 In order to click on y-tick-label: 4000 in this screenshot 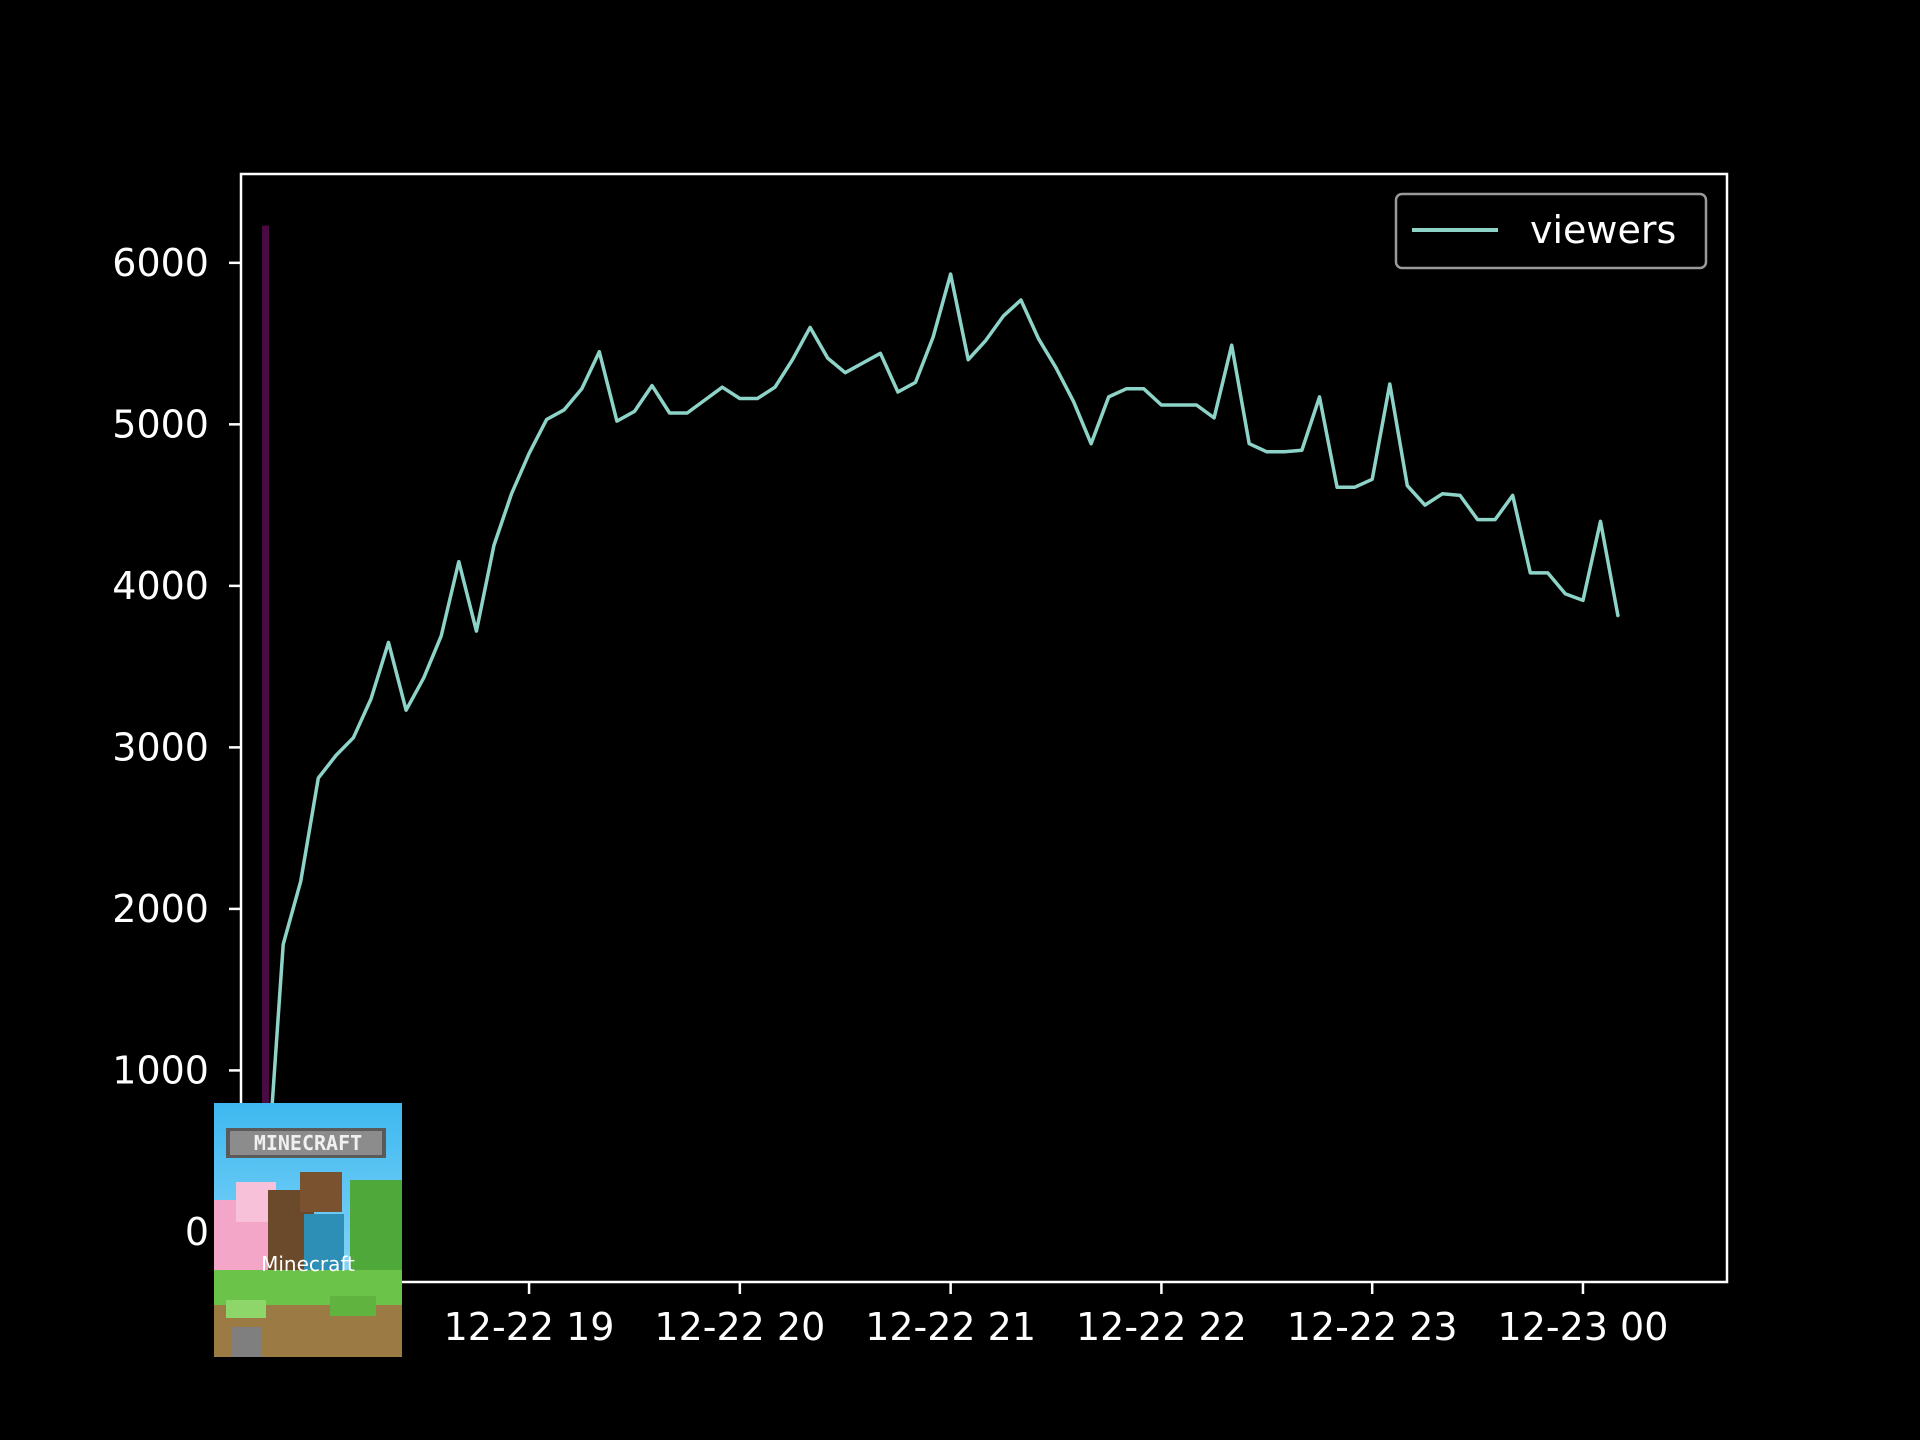, I will do `click(160, 586)`.